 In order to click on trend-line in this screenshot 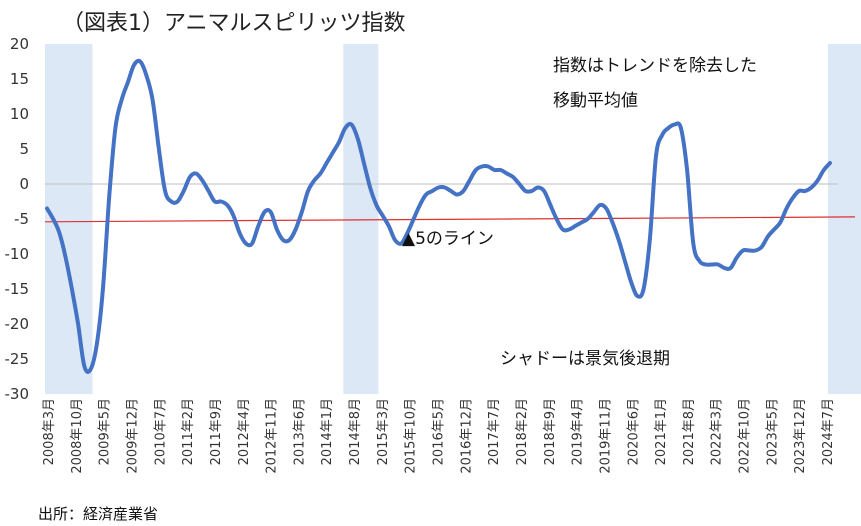, I will do `click(450, 219)`.